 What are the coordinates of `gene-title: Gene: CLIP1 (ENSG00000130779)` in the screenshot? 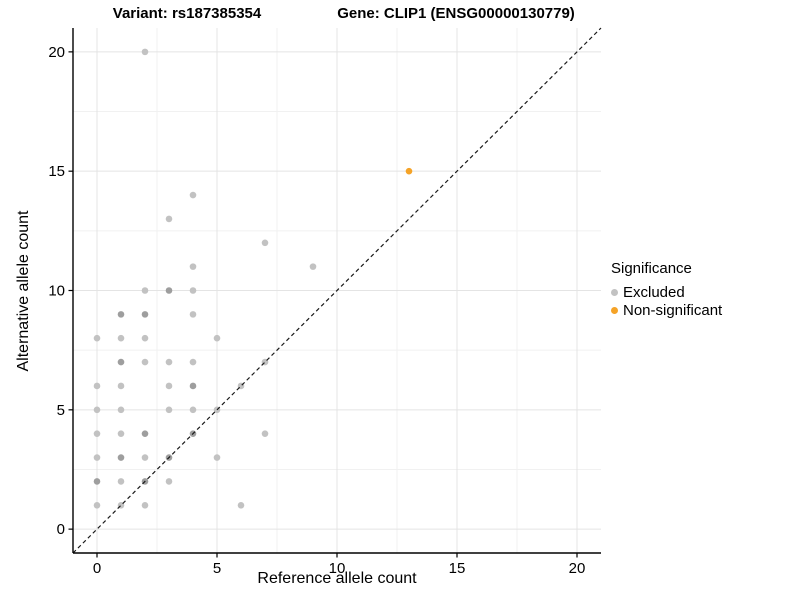 It's located at (456, 13).